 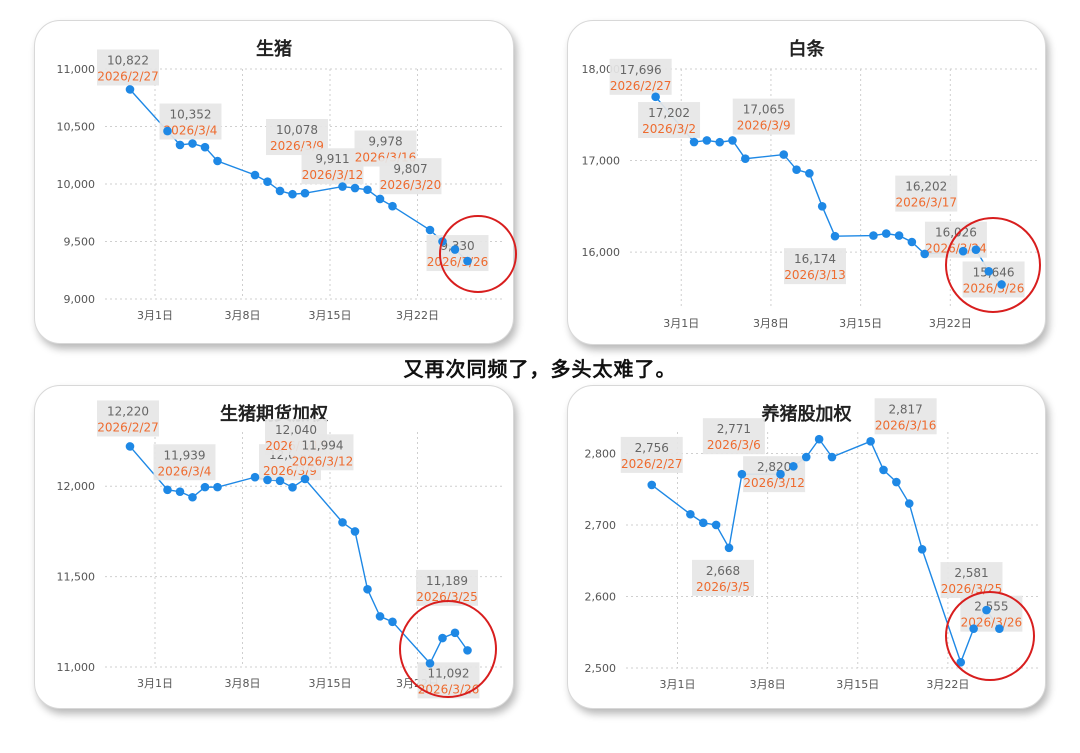 What do you see at coordinates (128, 411) in the screenshot?
I see `data-label-value: 12,220` at bounding box center [128, 411].